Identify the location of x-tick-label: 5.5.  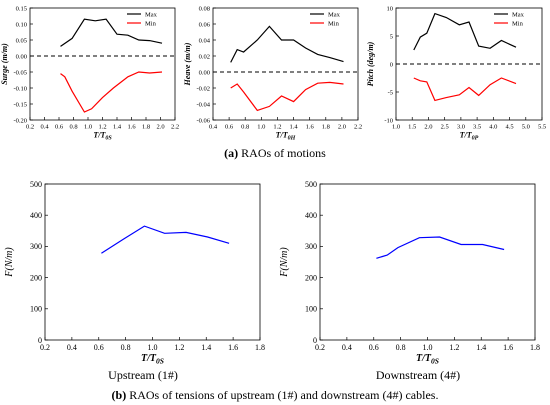
(542, 127).